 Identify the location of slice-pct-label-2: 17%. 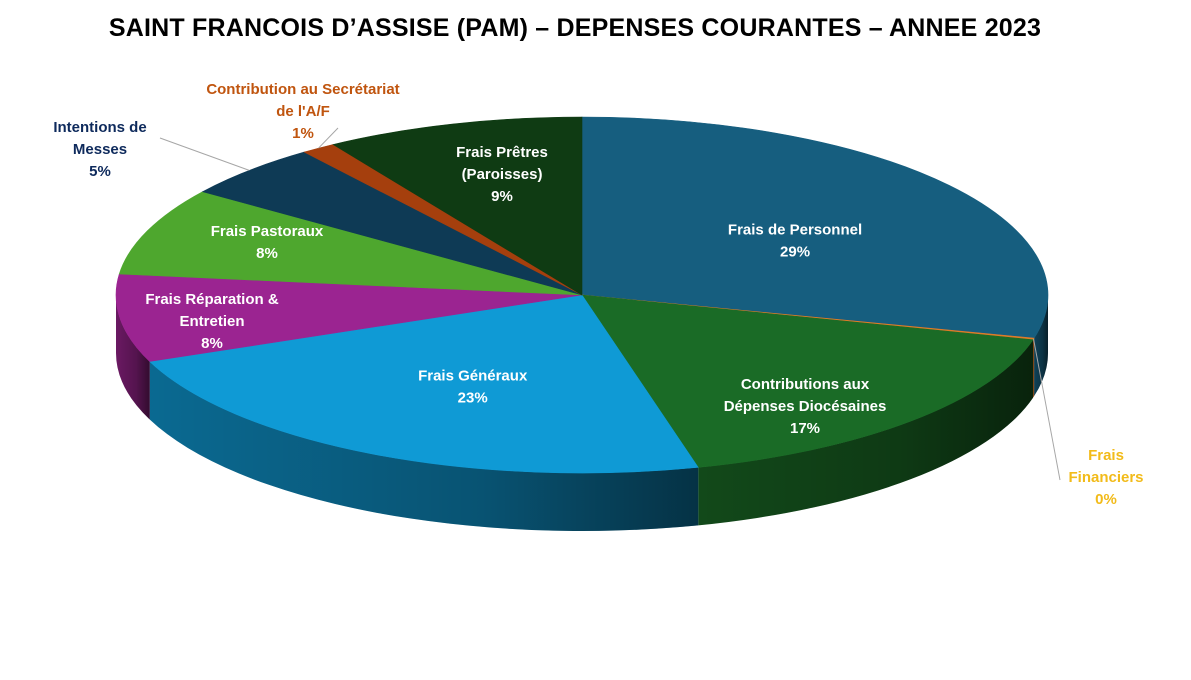
(805, 428).